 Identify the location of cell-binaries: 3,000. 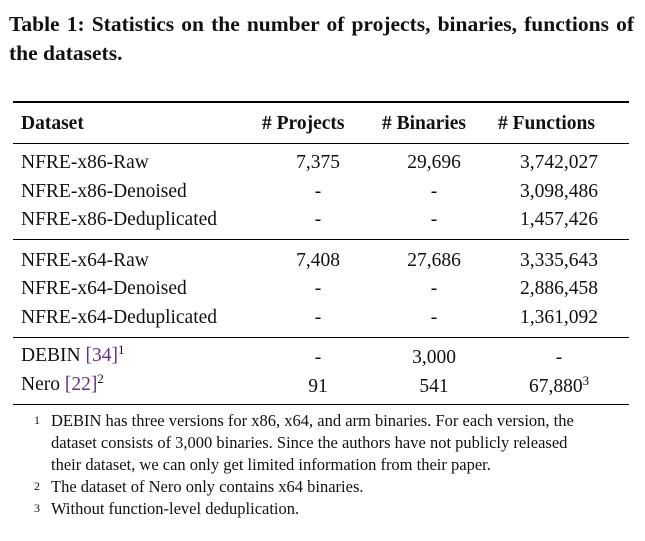
(434, 357).